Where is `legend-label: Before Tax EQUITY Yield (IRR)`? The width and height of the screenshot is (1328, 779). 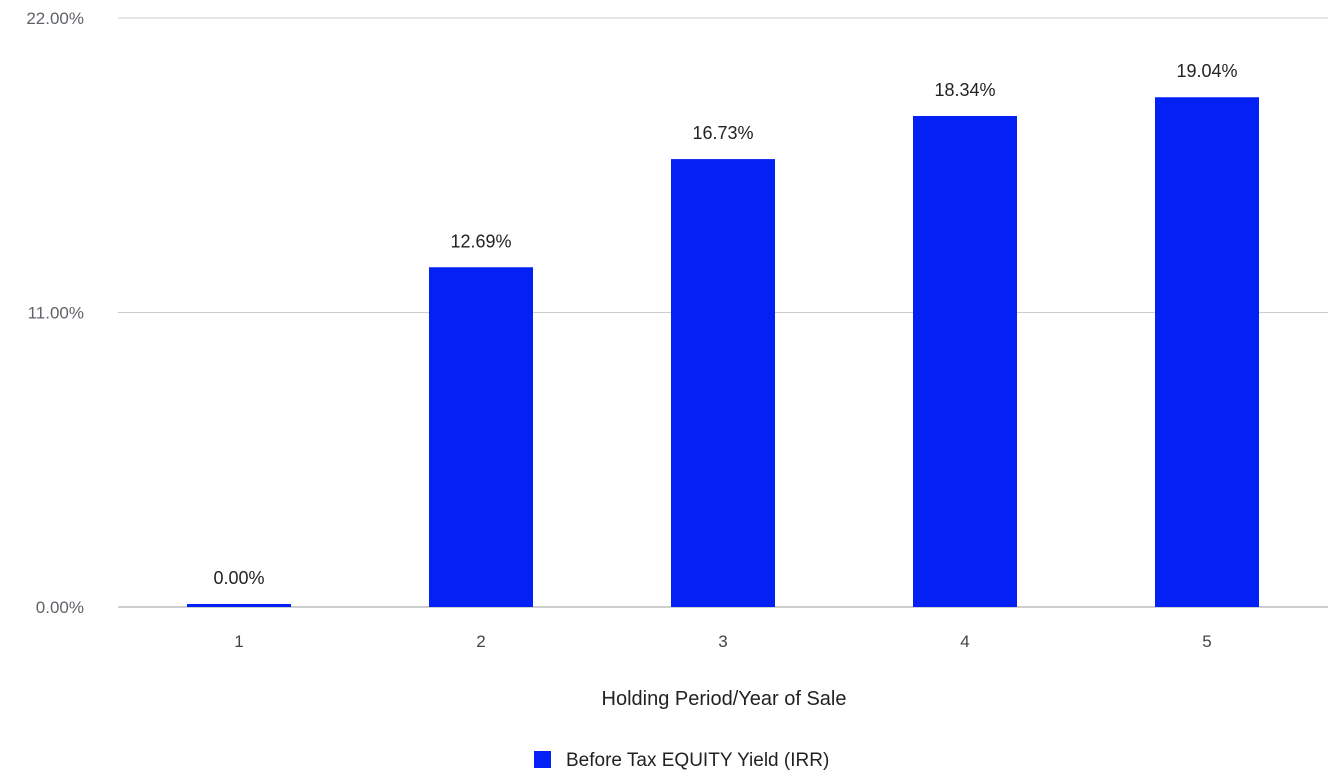
legend-label: Before Tax EQUITY Yield (IRR) is located at coordinates (697, 760).